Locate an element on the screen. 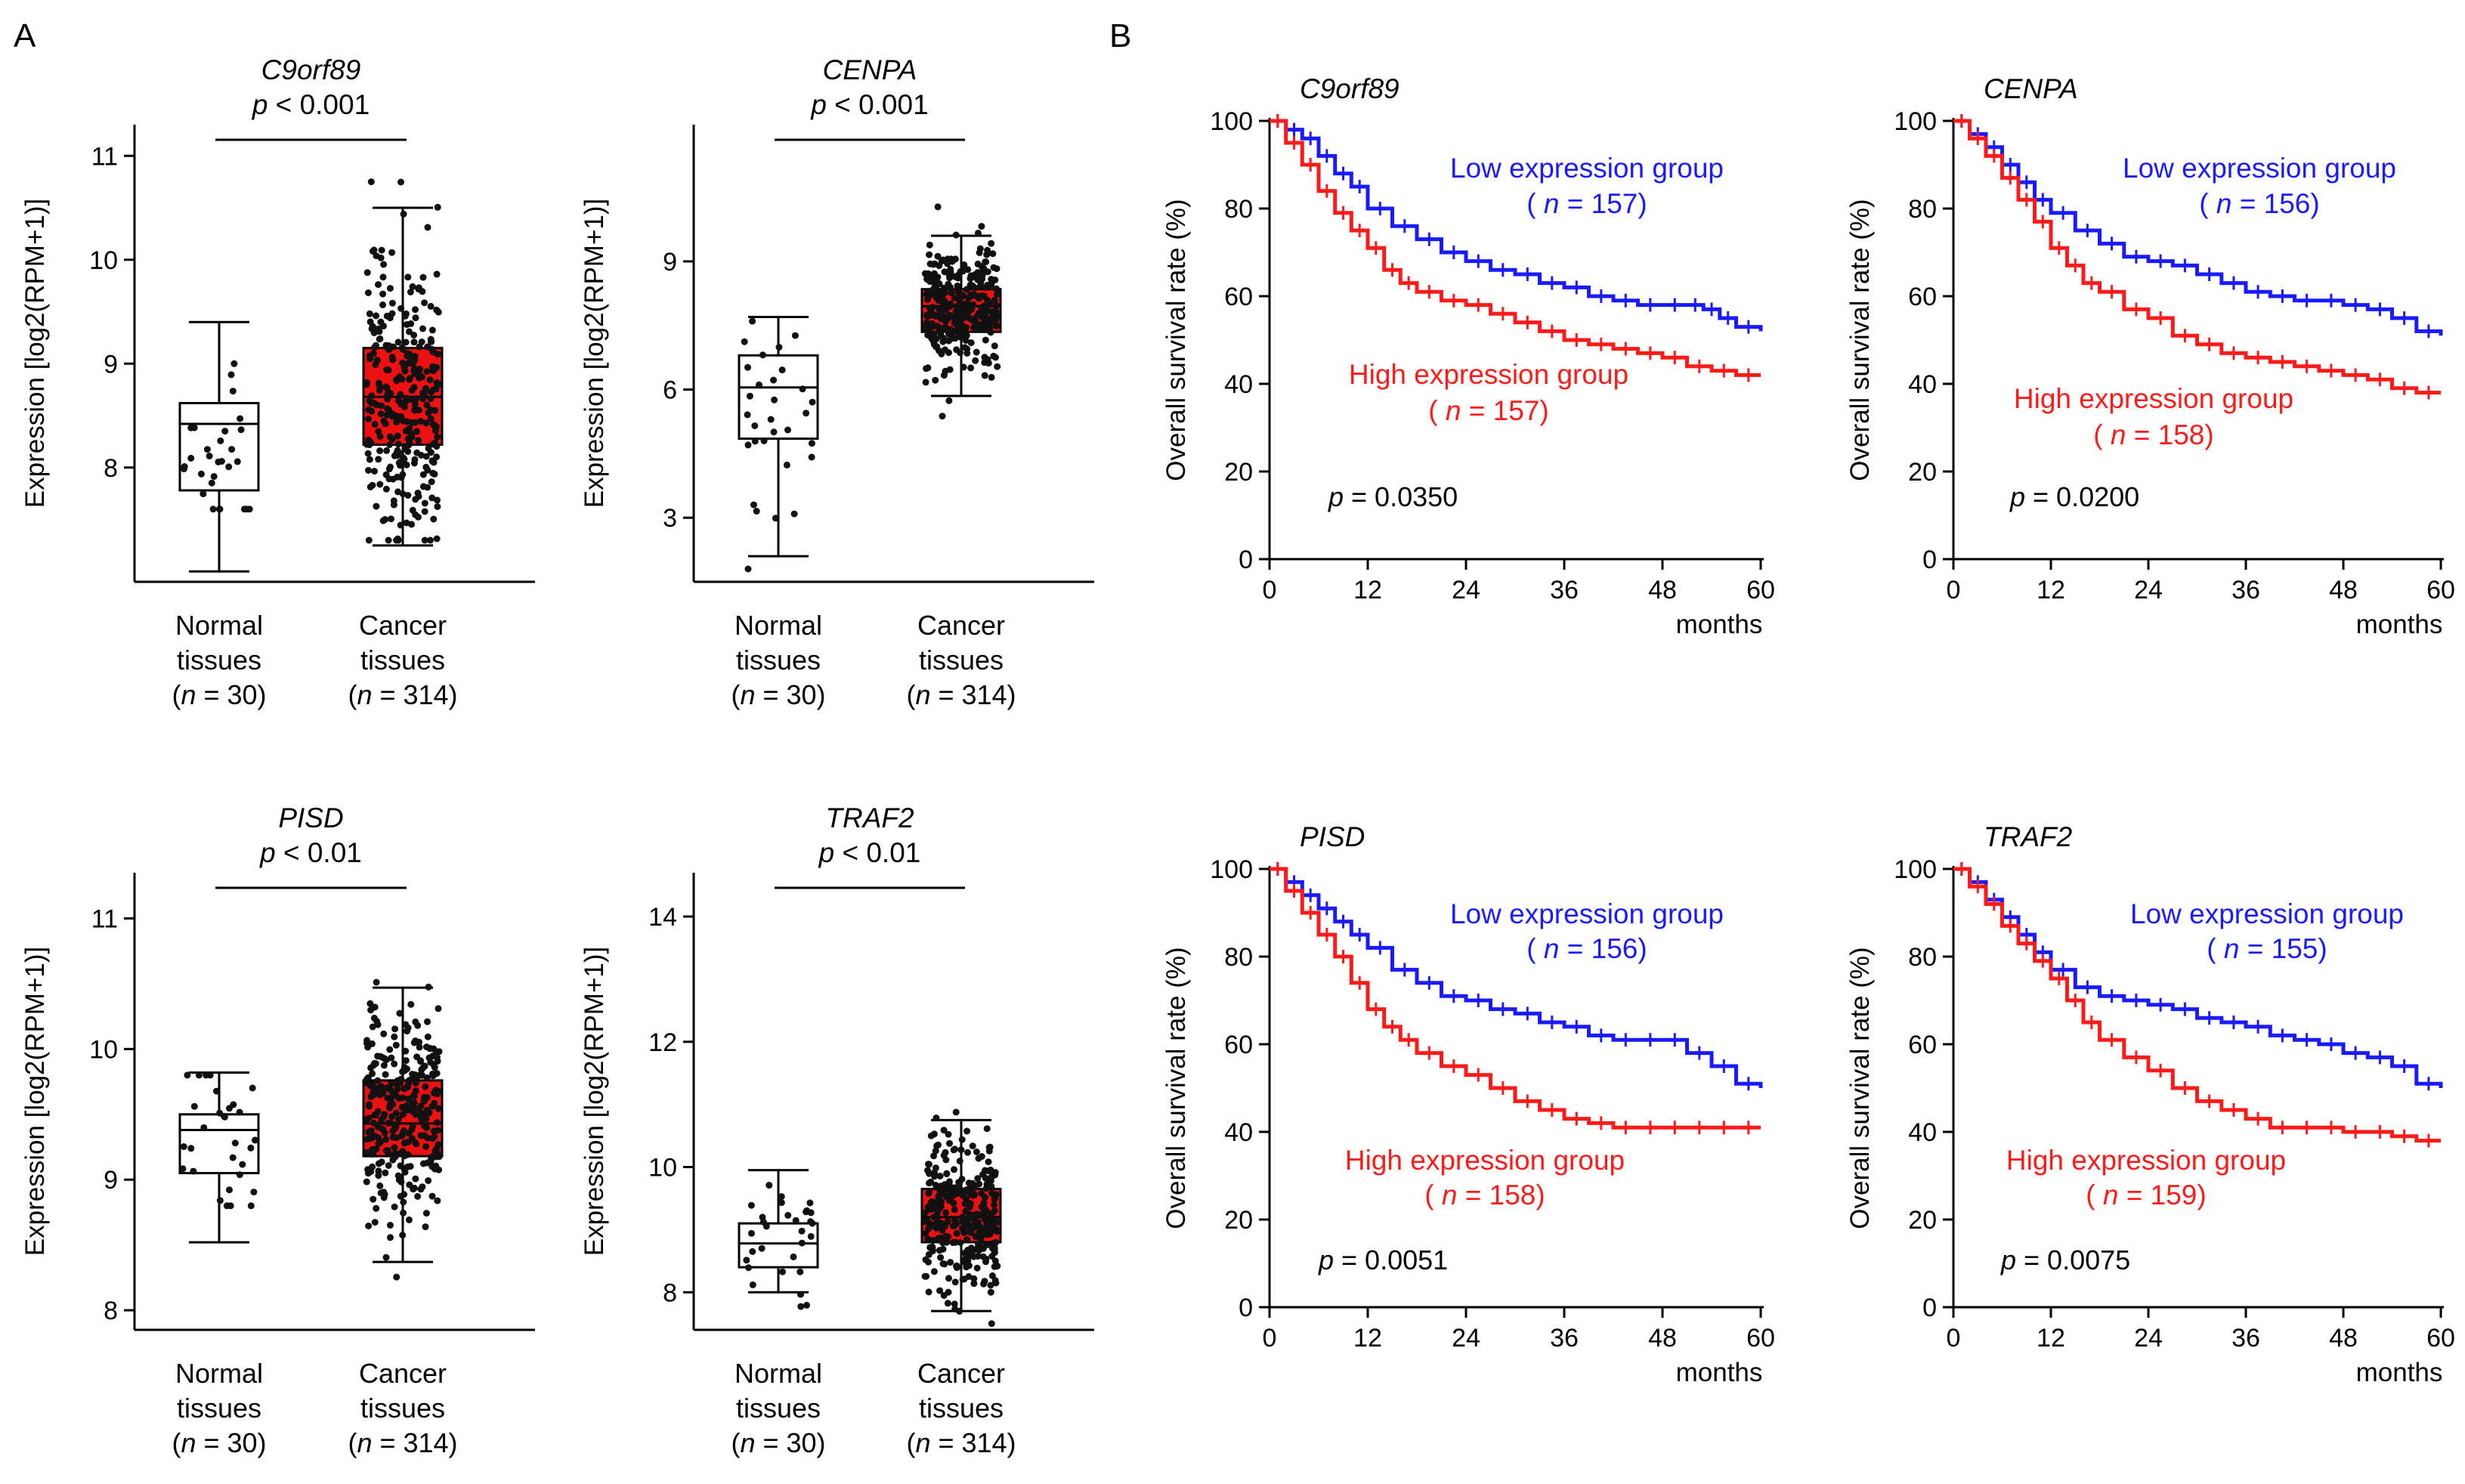 This screenshot has width=2465, height=1484. x-tick-label: 24 is located at coordinates (1466, 590).